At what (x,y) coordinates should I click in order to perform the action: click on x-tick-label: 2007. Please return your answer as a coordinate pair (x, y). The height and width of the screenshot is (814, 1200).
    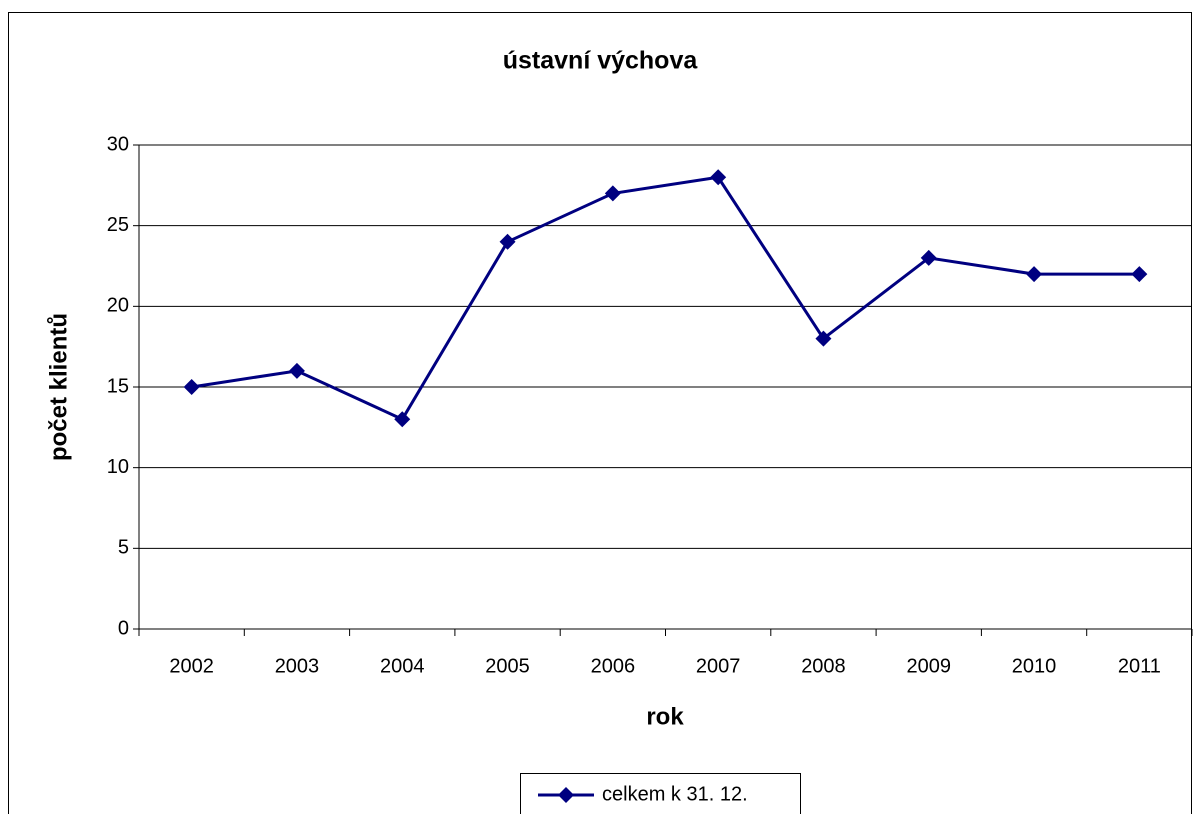
    Looking at the image, I should click on (718, 666).